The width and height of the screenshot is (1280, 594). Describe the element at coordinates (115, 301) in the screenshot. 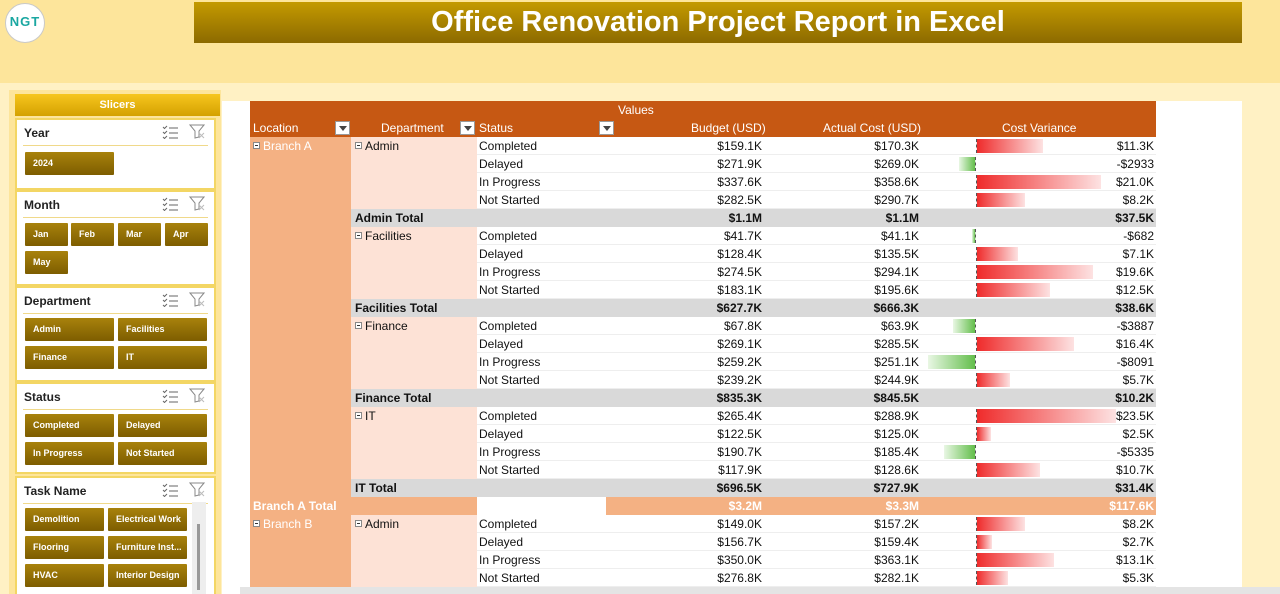

I see `slicer-department-header: Department` at that location.